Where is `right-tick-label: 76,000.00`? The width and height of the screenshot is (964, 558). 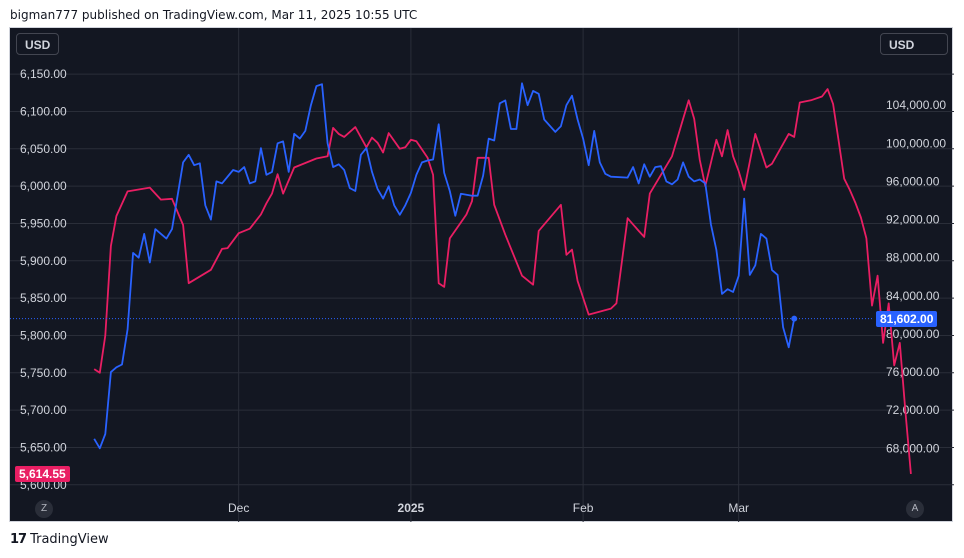
right-tick-label: 76,000.00 is located at coordinates (913, 372).